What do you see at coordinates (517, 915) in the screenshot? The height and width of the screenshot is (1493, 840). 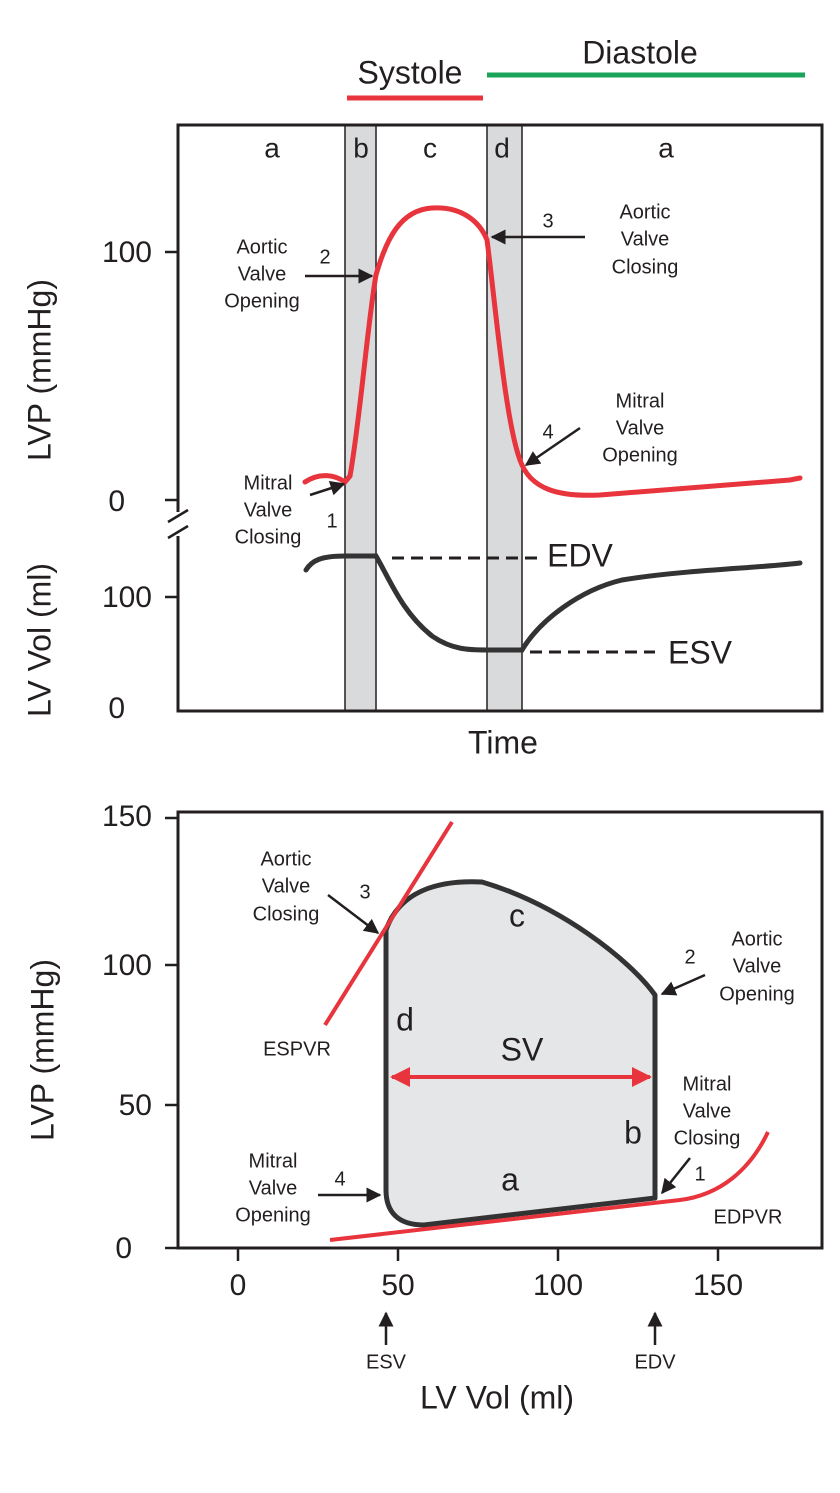 I see `loop-label: c` at bounding box center [517, 915].